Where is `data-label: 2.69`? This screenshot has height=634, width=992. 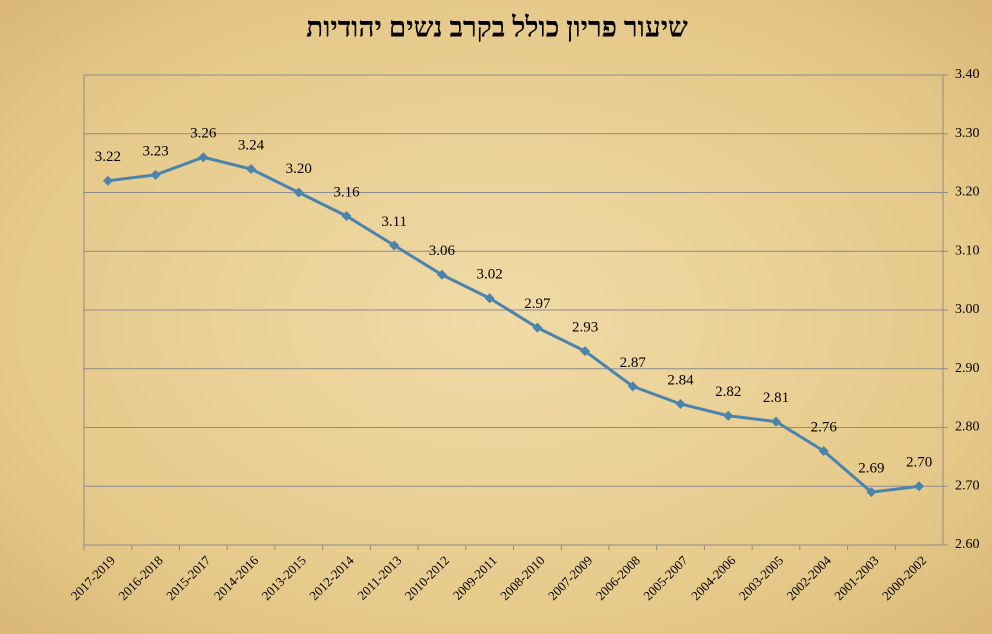
data-label: 2.69 is located at coordinates (871, 469).